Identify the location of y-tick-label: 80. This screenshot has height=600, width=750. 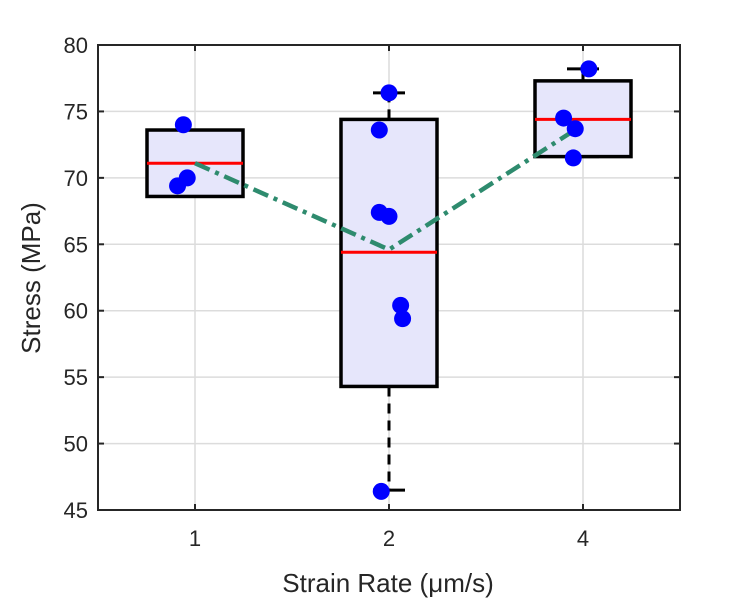
(76, 45).